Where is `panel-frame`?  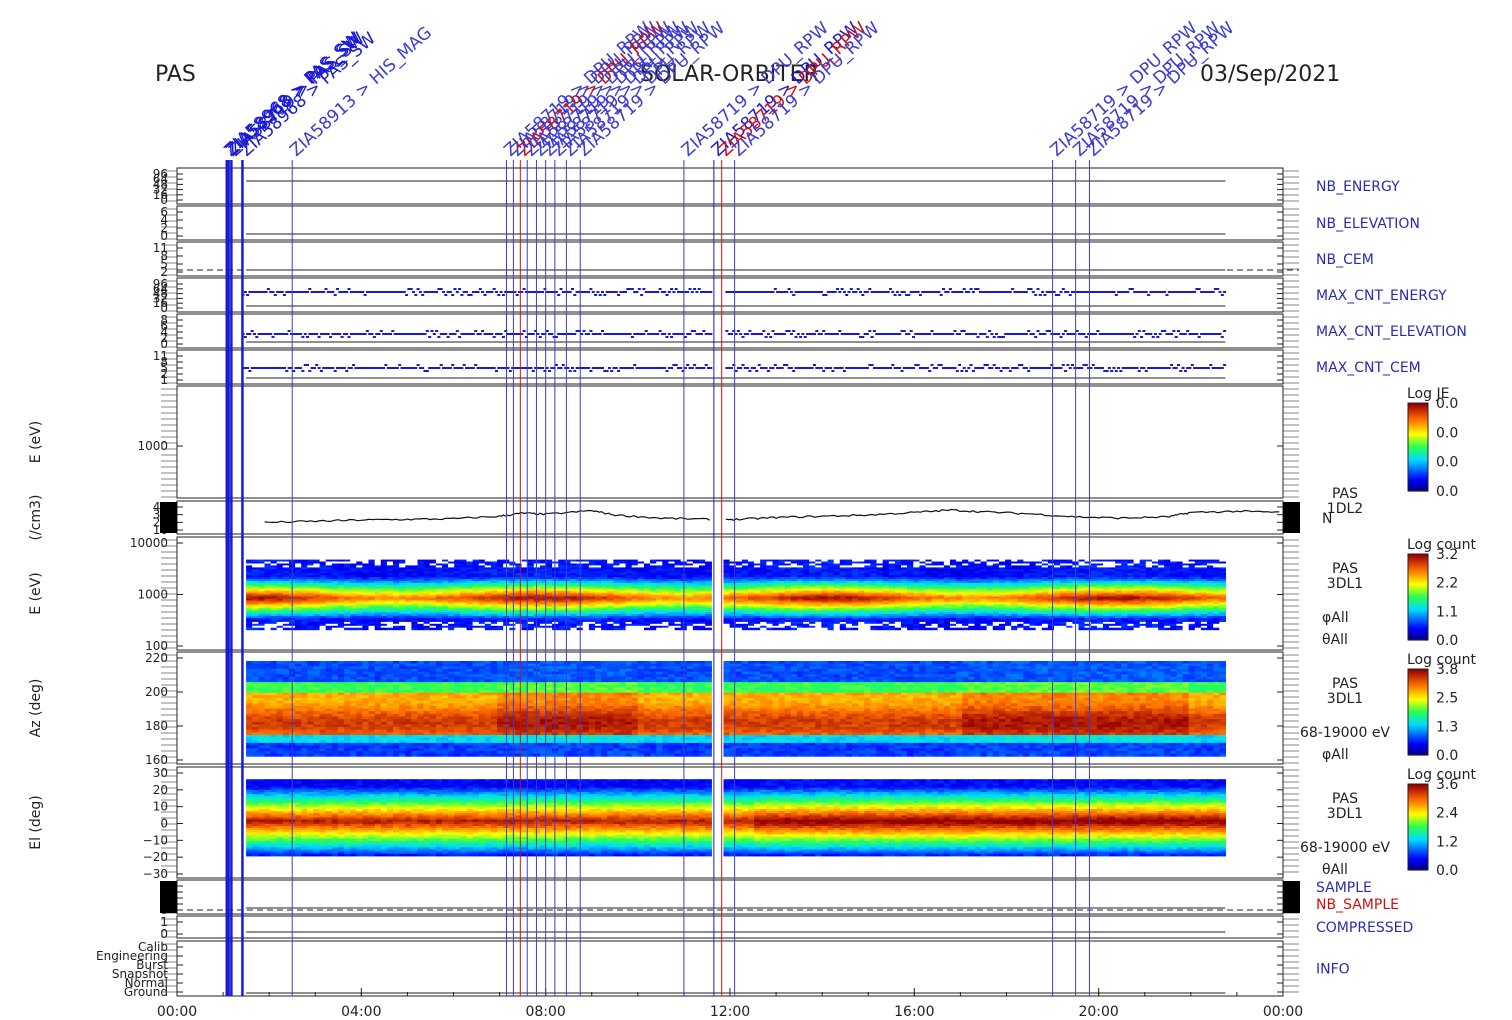
panel-frame is located at coordinates (730, 442).